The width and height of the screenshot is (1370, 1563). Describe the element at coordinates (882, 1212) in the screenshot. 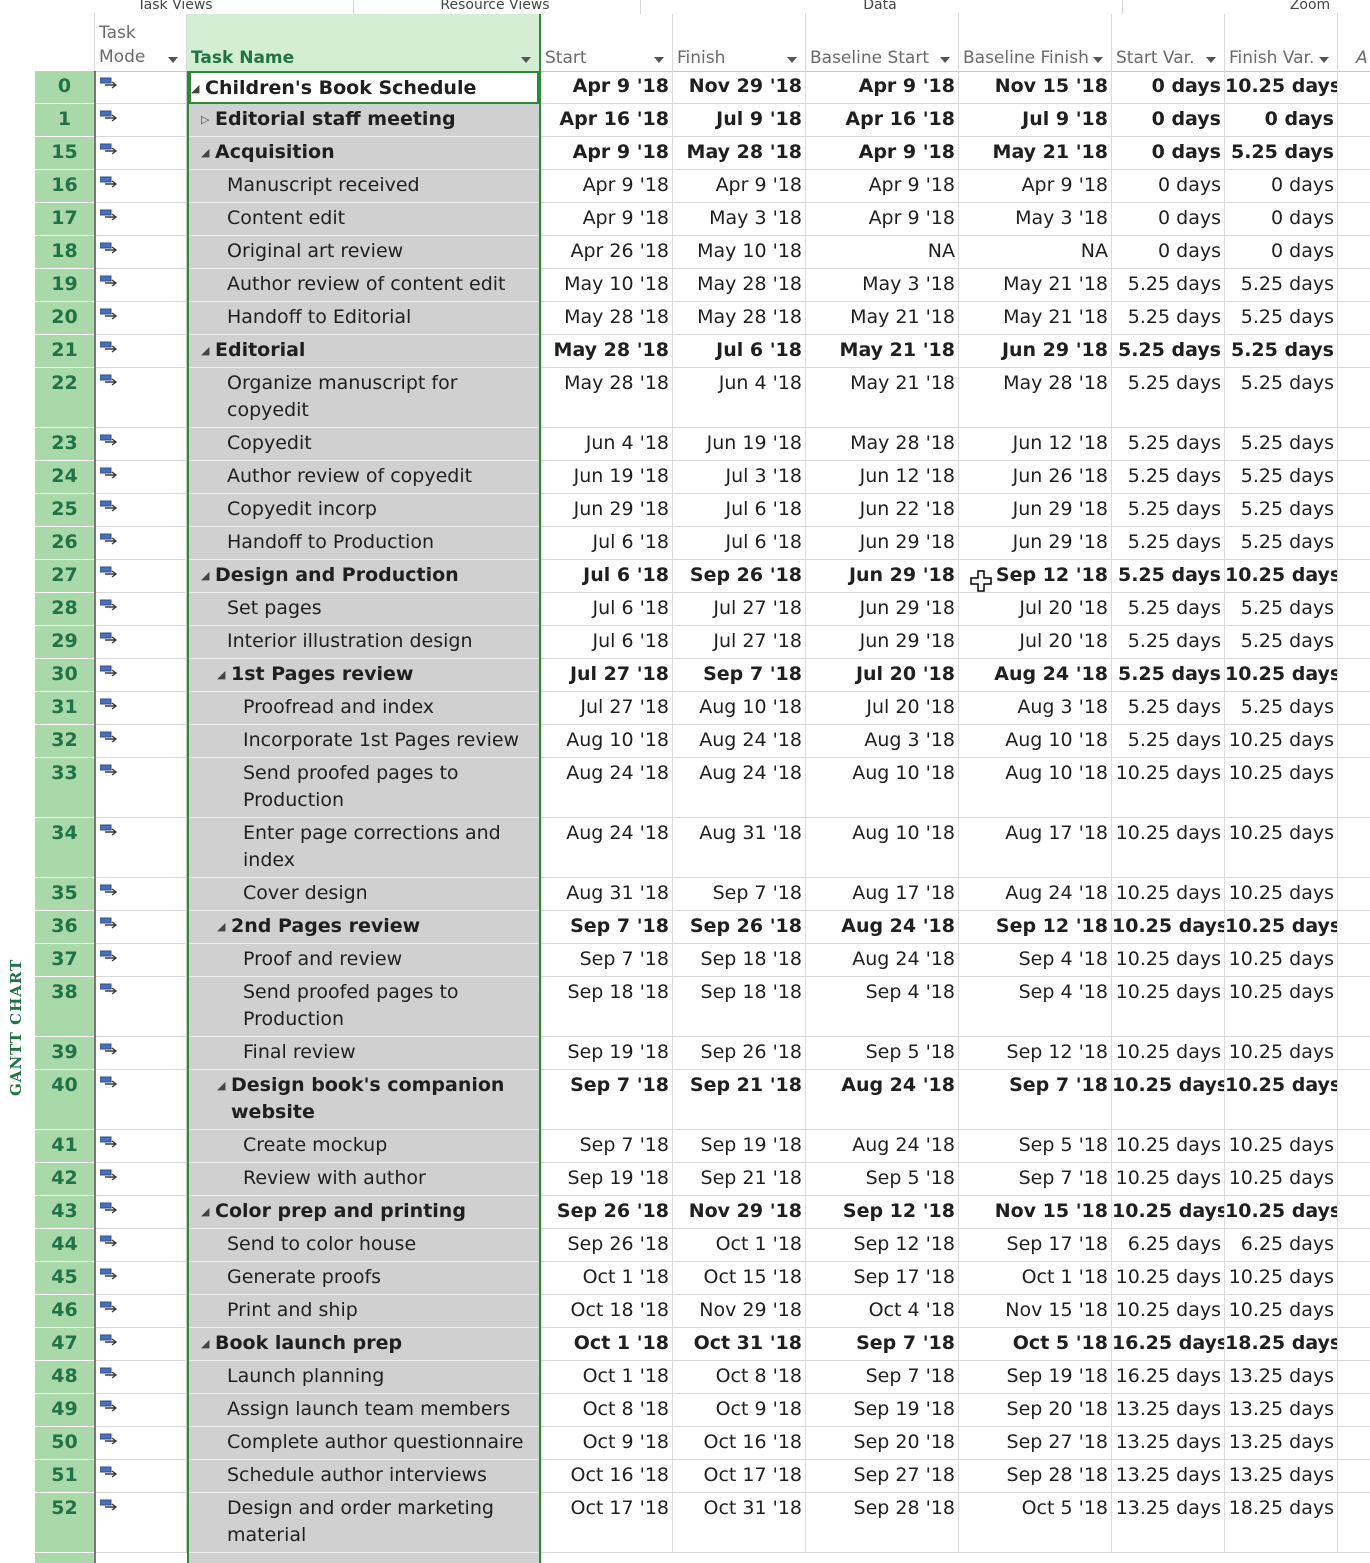

I see `baseline-start-cell: Sep 12 '18` at that location.